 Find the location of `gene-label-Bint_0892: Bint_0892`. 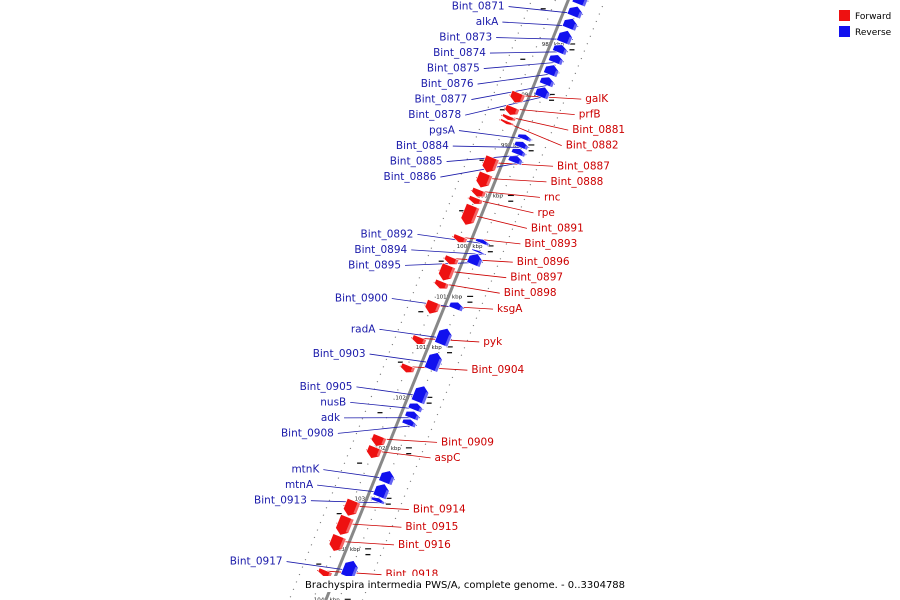

gene-label-Bint_0892: Bint_0892 is located at coordinates (387, 234).